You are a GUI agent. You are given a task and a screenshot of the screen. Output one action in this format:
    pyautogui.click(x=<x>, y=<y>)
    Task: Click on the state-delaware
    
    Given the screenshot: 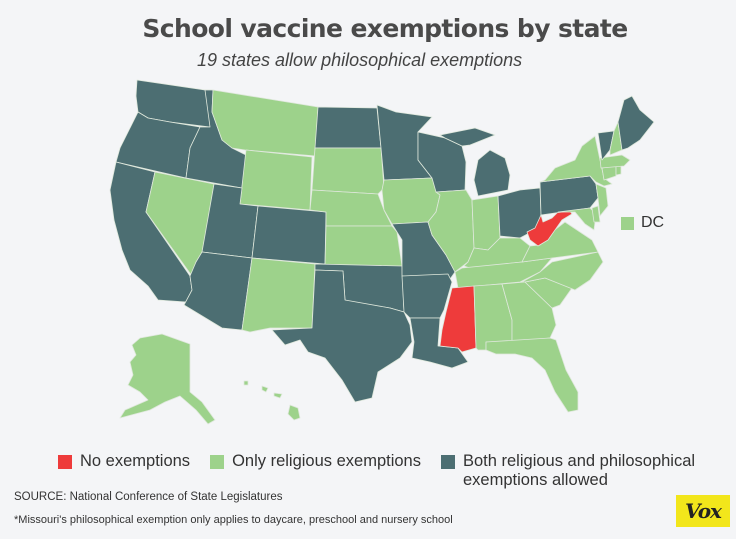 What is the action you would take?
    pyautogui.click(x=596, y=214)
    